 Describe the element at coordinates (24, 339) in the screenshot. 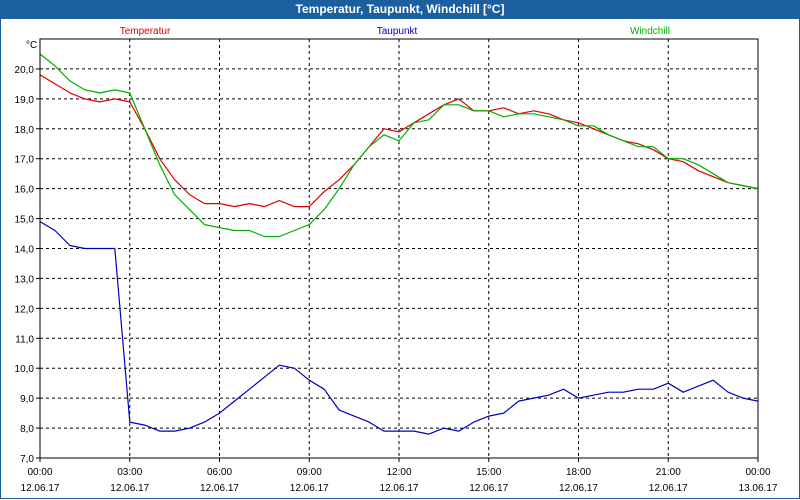

I see `y-tick-label: 11,0` at that location.